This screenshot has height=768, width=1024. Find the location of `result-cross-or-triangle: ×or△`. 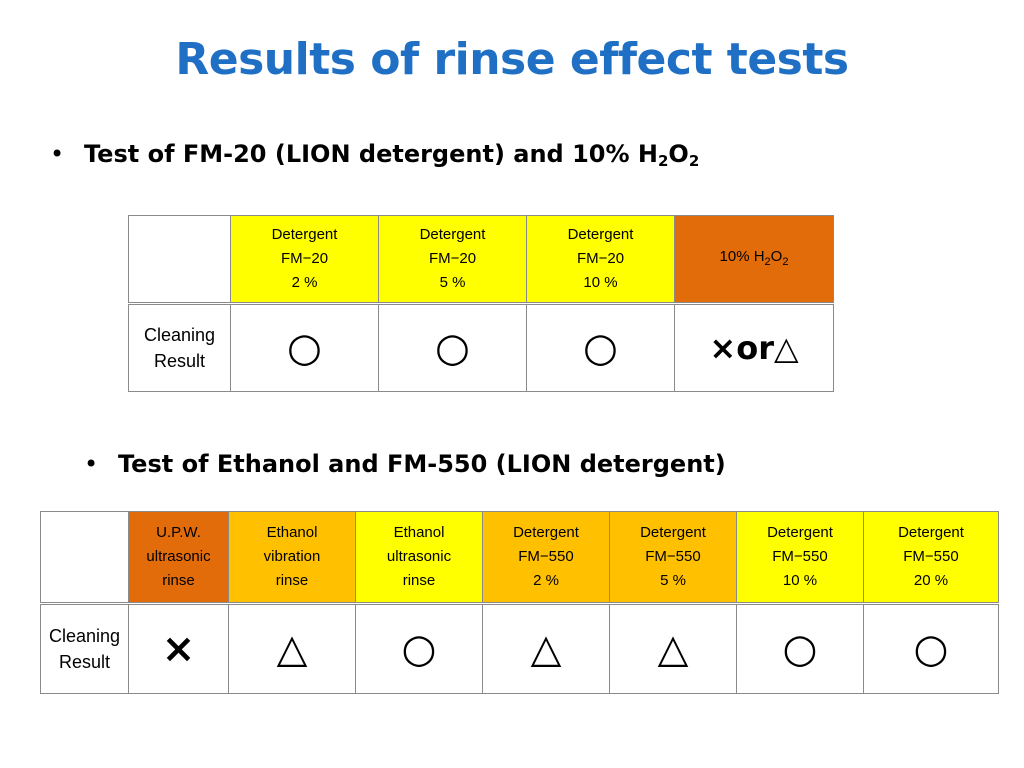

result-cross-or-triangle: ×or△ is located at coordinates (754, 347).